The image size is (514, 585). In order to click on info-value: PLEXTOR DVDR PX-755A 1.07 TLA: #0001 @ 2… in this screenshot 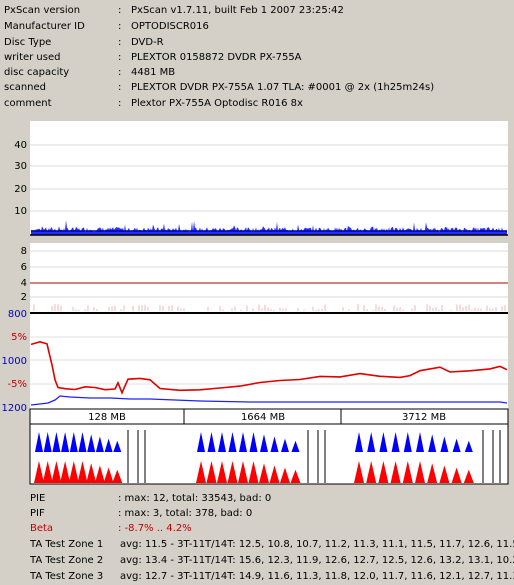, I will do `click(283, 87)`.